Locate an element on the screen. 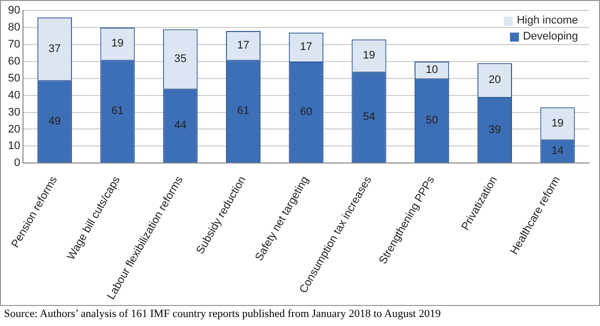 This screenshot has width=600, height=326. data-label: 44 is located at coordinates (180, 126).